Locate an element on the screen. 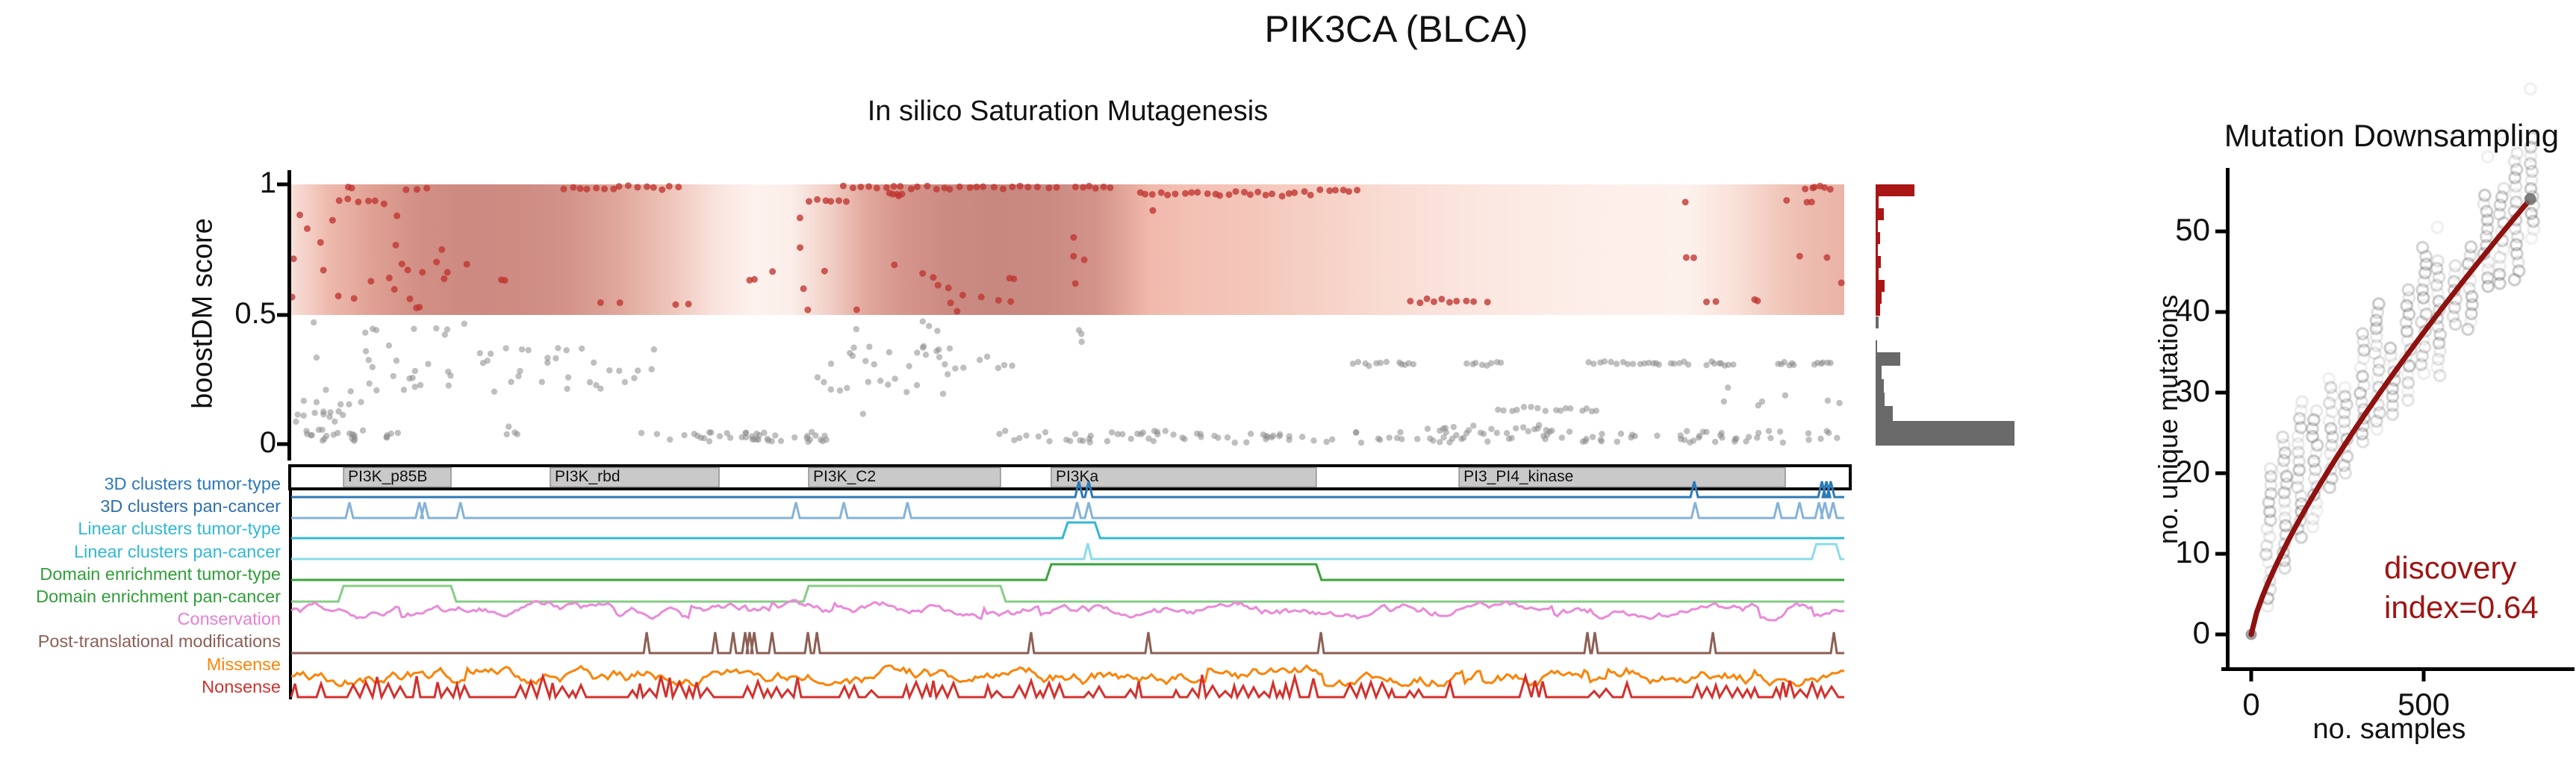 This screenshot has width=2576, height=774. downsampling-ytick-10: 10 is located at coordinates (2192, 551).